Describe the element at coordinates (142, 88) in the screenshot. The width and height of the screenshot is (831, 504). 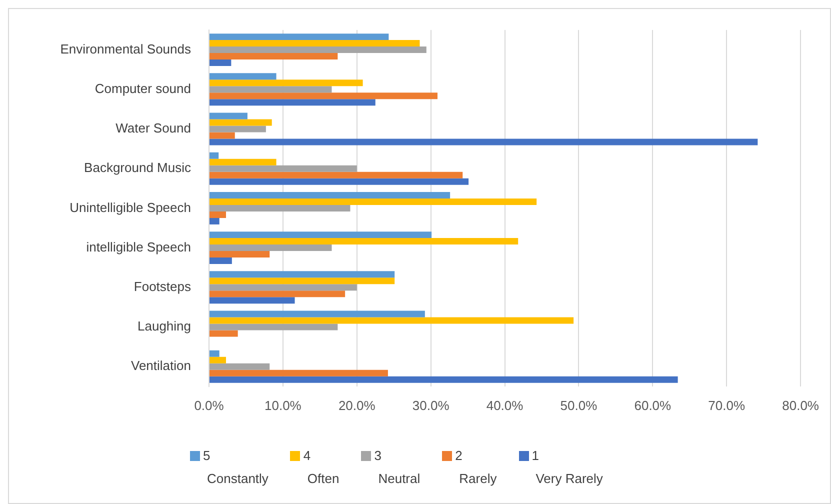
I see `y-tick-label: Computer sound` at that location.